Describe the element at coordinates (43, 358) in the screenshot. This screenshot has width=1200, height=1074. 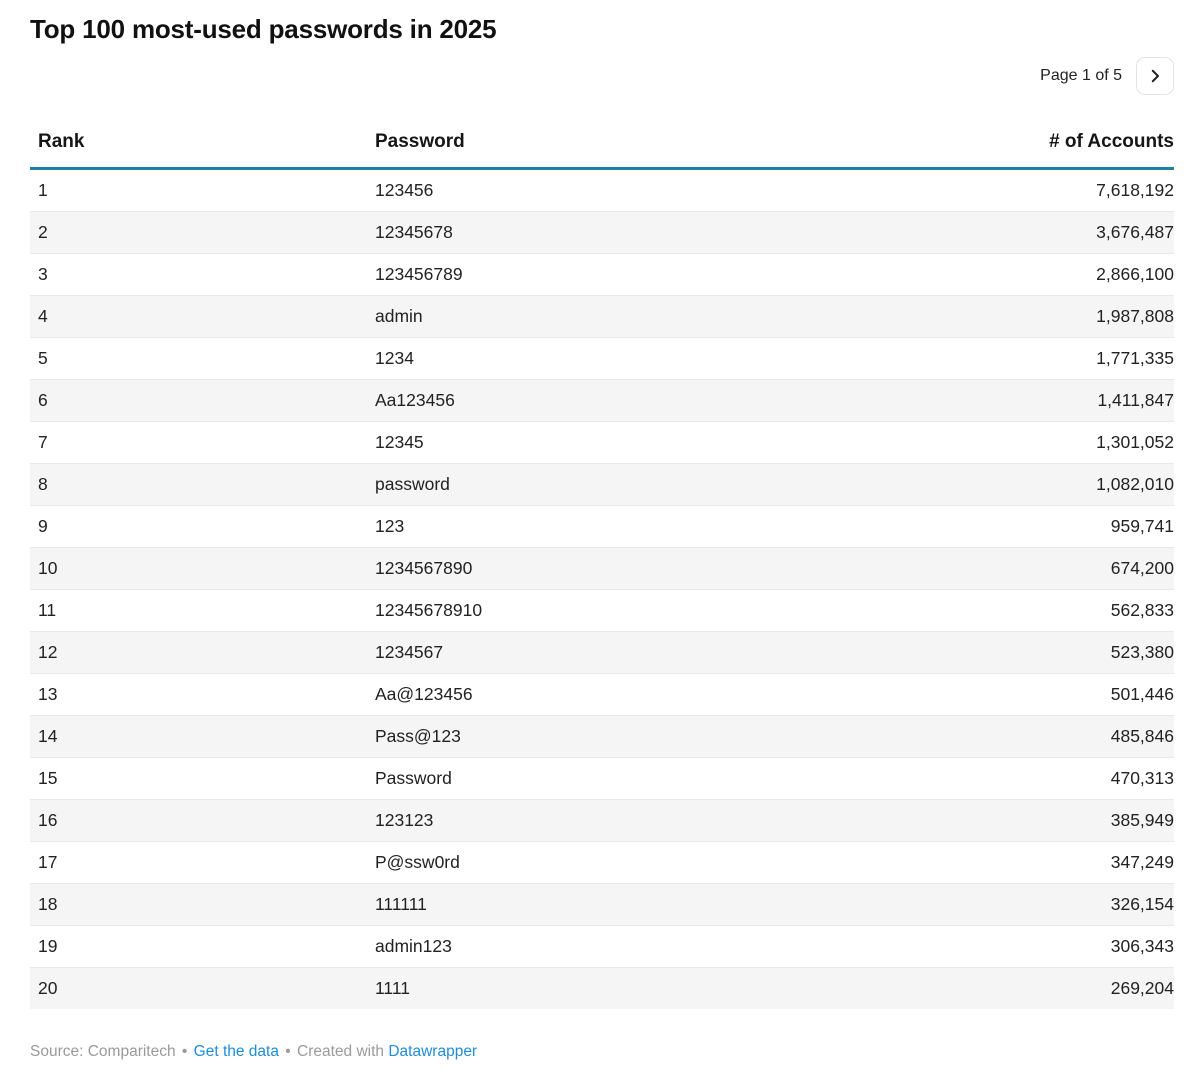
I see `rank-cell: 5` at that location.